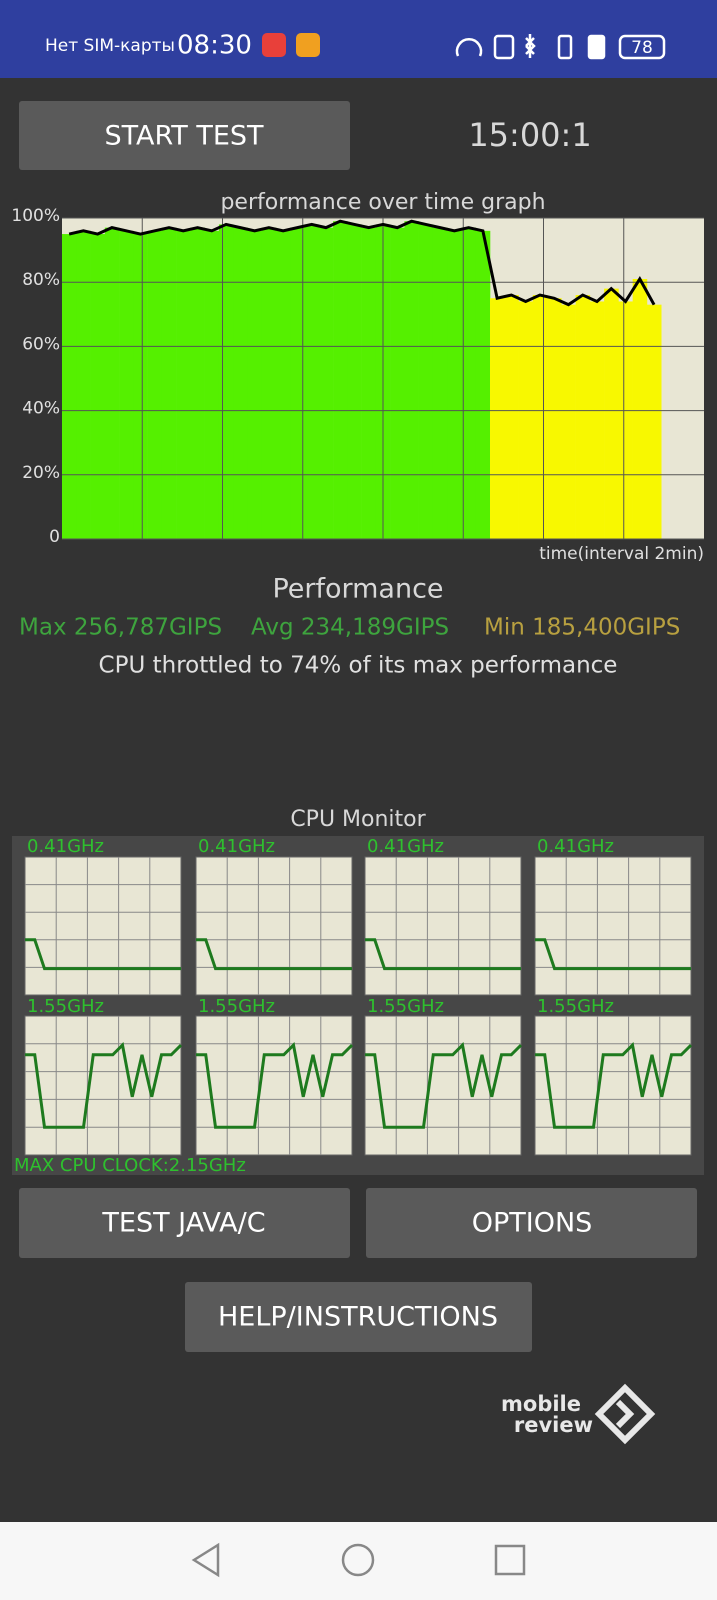  I want to click on chart-title: performance over time graph, so click(382, 202).